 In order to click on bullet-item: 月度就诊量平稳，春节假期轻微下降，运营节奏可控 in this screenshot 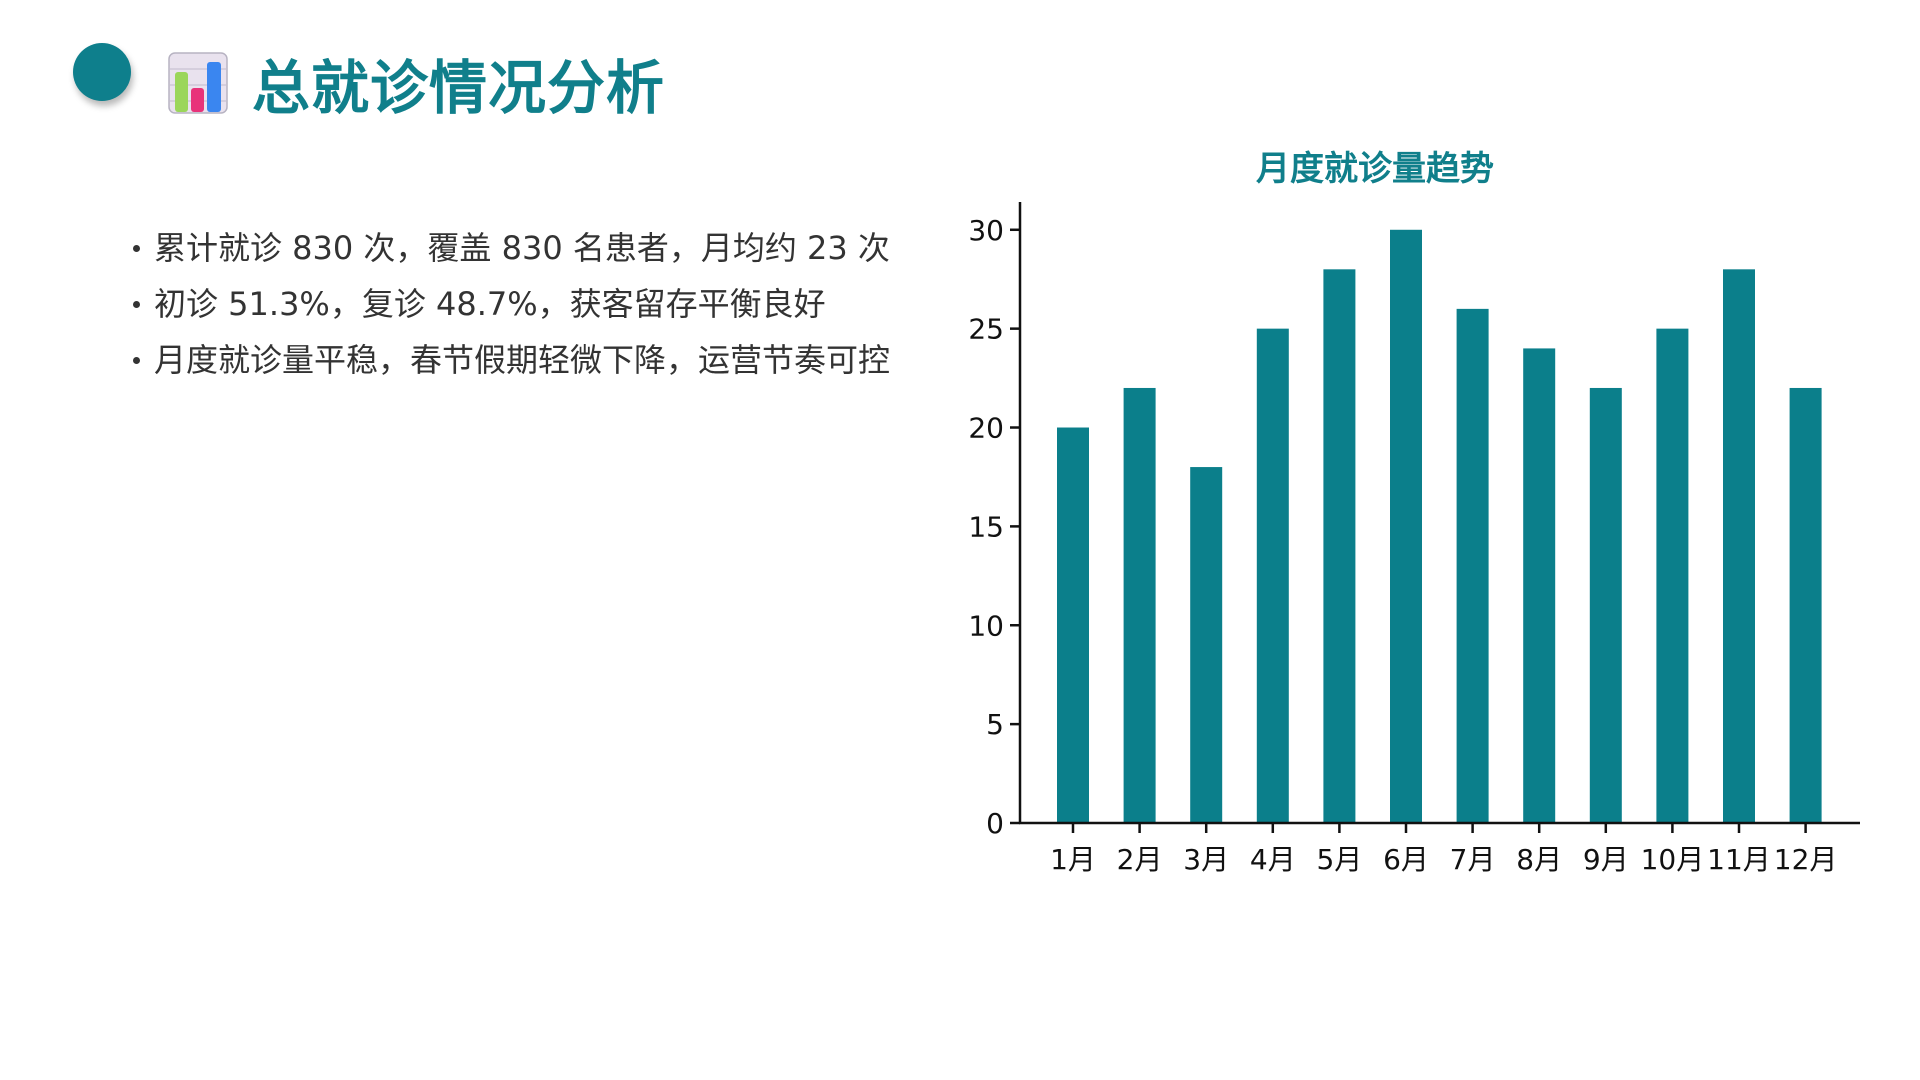, I will do `click(509, 360)`.